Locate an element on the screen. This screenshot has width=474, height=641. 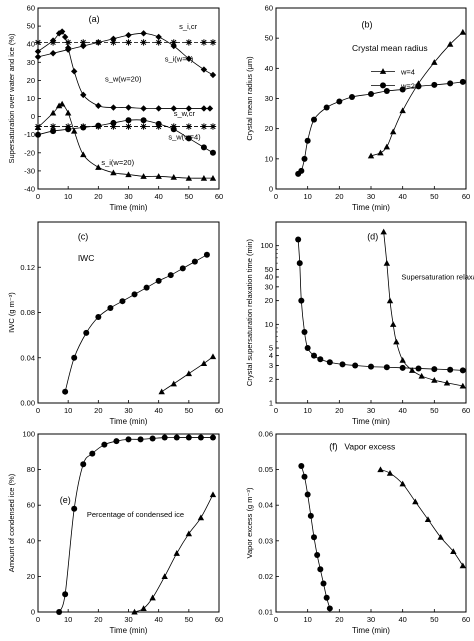
panel-f-xtick-label: 30 is located at coordinates (371, 619).